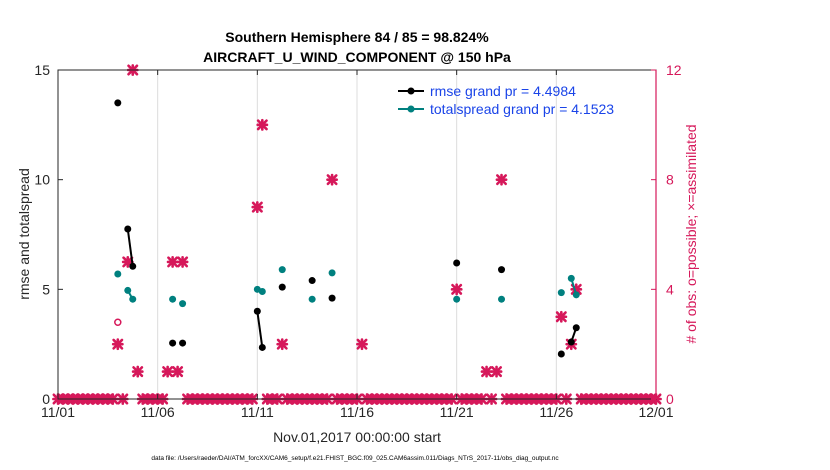  I want to click on y-axis-right-label: # of obs: o=possible; ×=assimilated, so click(691, 233).